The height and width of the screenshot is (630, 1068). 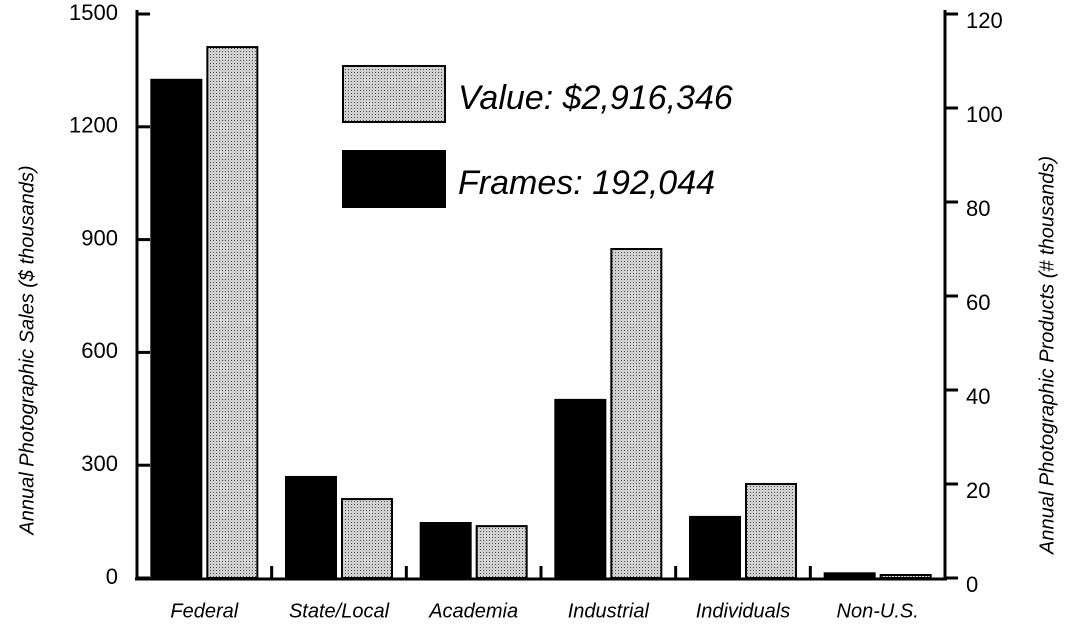 I want to click on y2-tick-label: 20, so click(x=978, y=490).